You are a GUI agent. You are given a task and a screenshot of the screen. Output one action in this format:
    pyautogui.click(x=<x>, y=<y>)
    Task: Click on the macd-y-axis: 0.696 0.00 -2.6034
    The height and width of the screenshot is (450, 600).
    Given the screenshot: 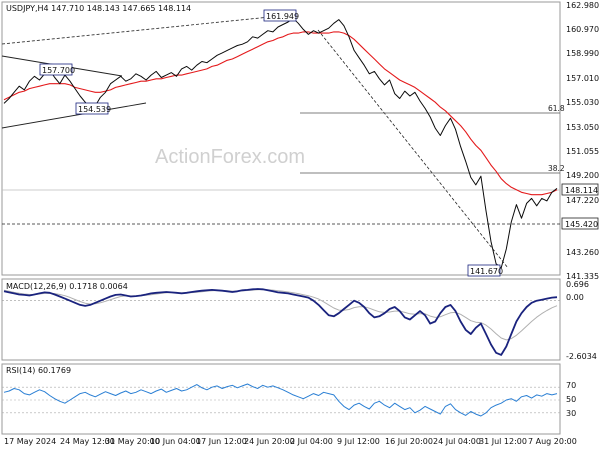 What is the action you would take?
    pyautogui.click(x=581, y=320)
    